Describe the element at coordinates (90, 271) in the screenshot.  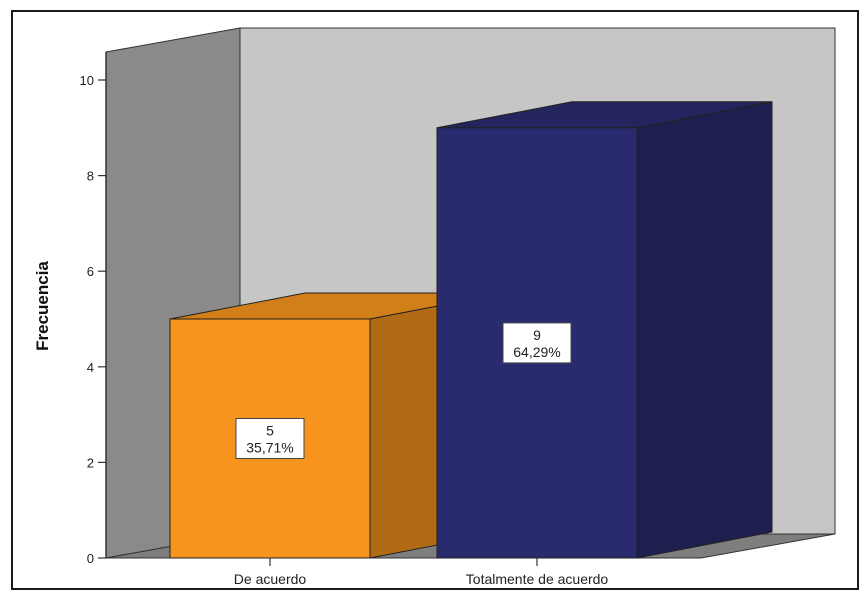
I see `y-tick-label: 6` at that location.